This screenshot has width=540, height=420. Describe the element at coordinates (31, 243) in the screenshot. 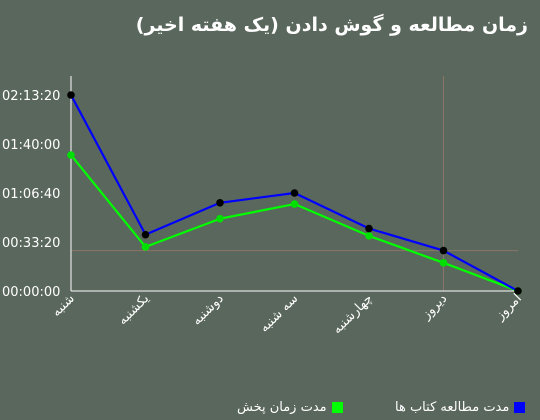

I see `y-tick-label: 00:33:20` at that location.